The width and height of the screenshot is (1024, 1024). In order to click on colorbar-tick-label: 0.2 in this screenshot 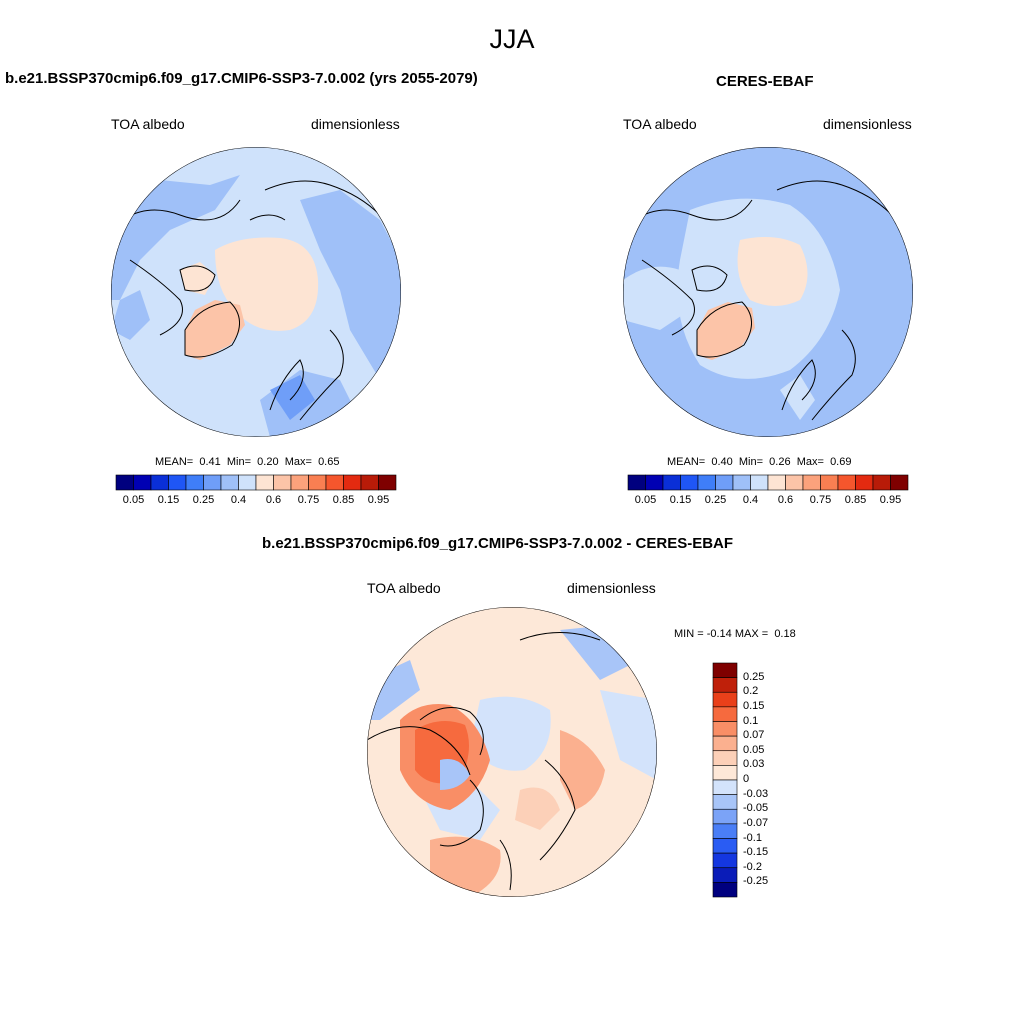, I will do `click(751, 691)`.